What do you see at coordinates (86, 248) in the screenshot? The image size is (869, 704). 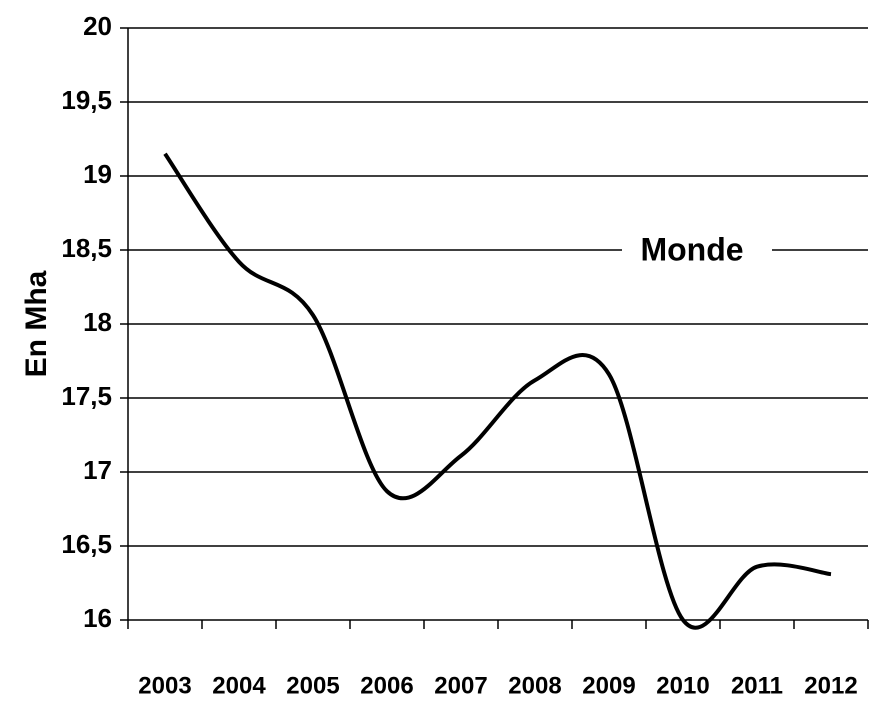 I see `y-tick-label: 18,5` at bounding box center [86, 248].